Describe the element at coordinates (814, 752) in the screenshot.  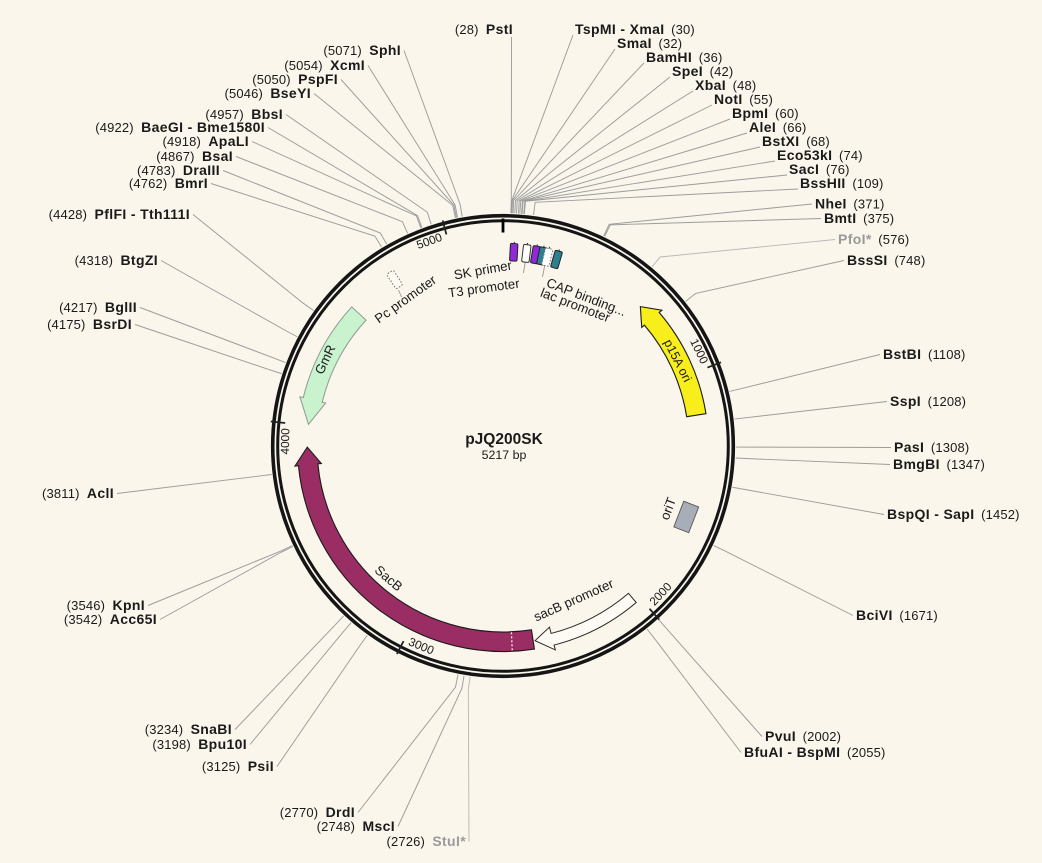
I see `svg-text: BfuAI - BspMI (2055)` at that location.